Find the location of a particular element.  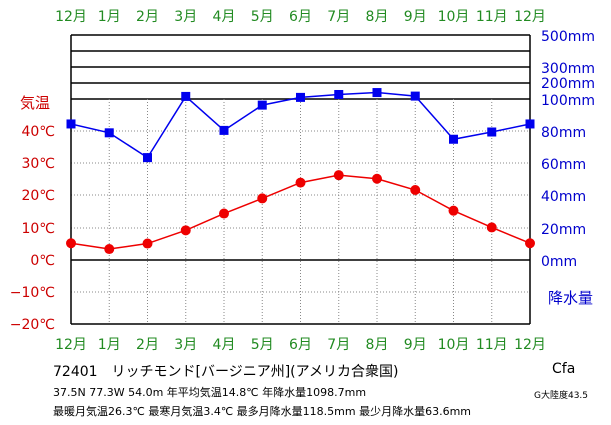

precip-tick-label: 20mm is located at coordinates (563, 230).